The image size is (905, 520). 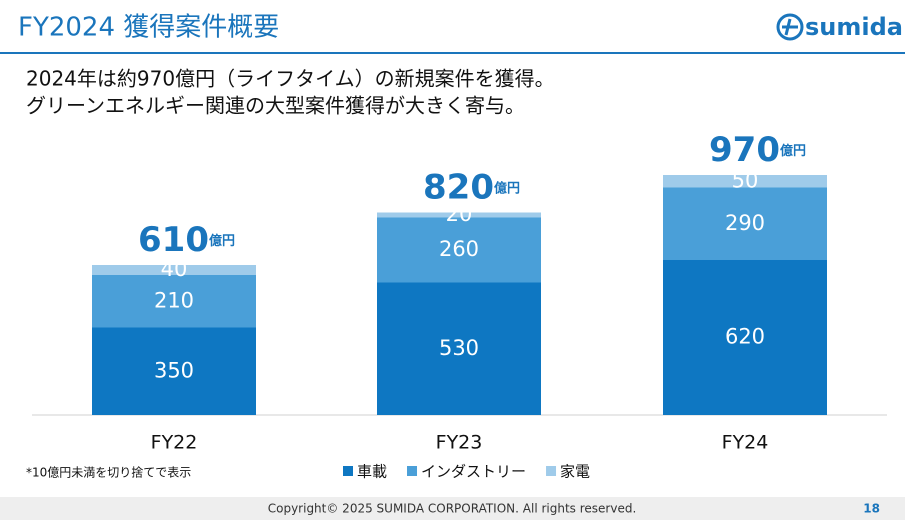 What do you see at coordinates (174, 443) in the screenshot?
I see `x-tick-label: FY22` at bounding box center [174, 443].